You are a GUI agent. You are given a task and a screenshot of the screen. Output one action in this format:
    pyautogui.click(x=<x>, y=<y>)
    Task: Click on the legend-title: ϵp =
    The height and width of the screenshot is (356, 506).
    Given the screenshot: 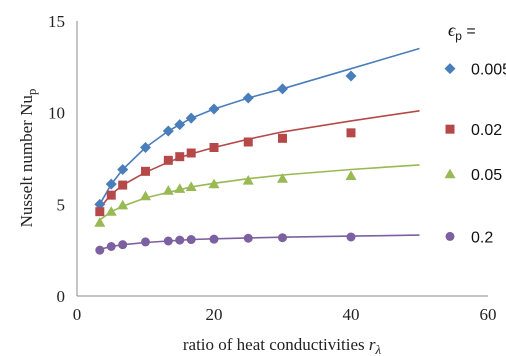 What is the action you would take?
    pyautogui.click(x=462, y=31)
    